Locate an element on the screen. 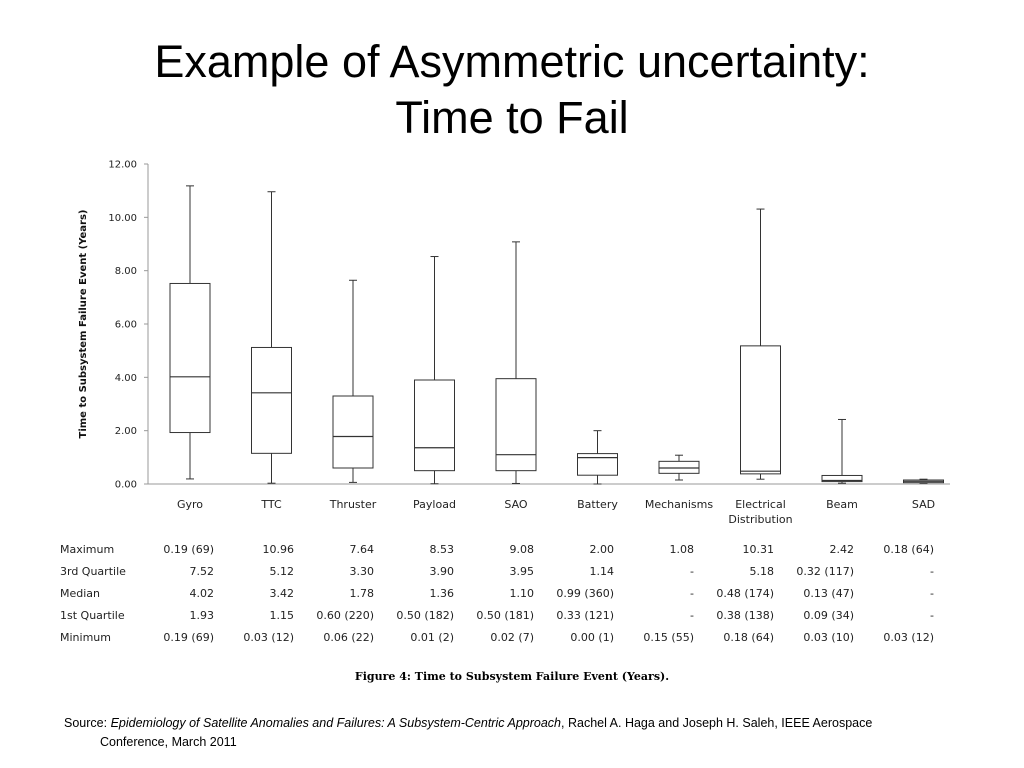 Image resolution: width=1024 pixels, height=768 pixels. table-cell: 0.06 (22) is located at coordinates (348, 637).